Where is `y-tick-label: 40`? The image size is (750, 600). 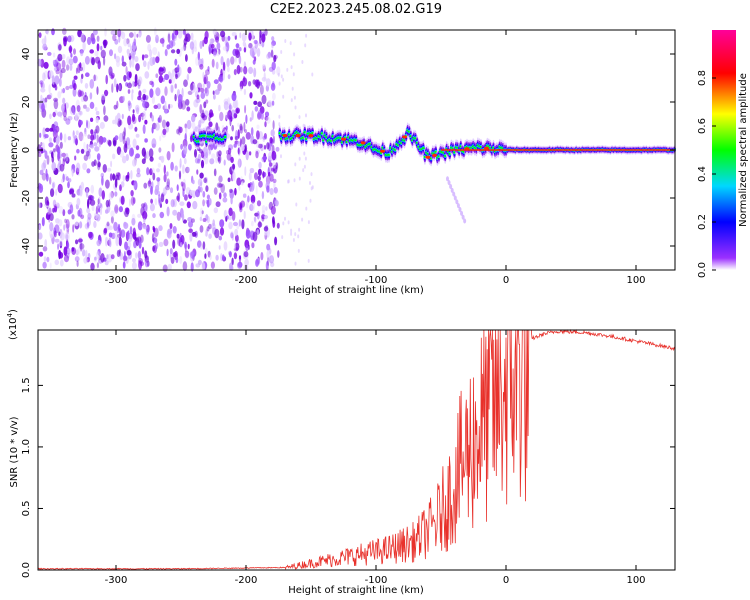 y-tick-label: 40 is located at coordinates (26, 54).